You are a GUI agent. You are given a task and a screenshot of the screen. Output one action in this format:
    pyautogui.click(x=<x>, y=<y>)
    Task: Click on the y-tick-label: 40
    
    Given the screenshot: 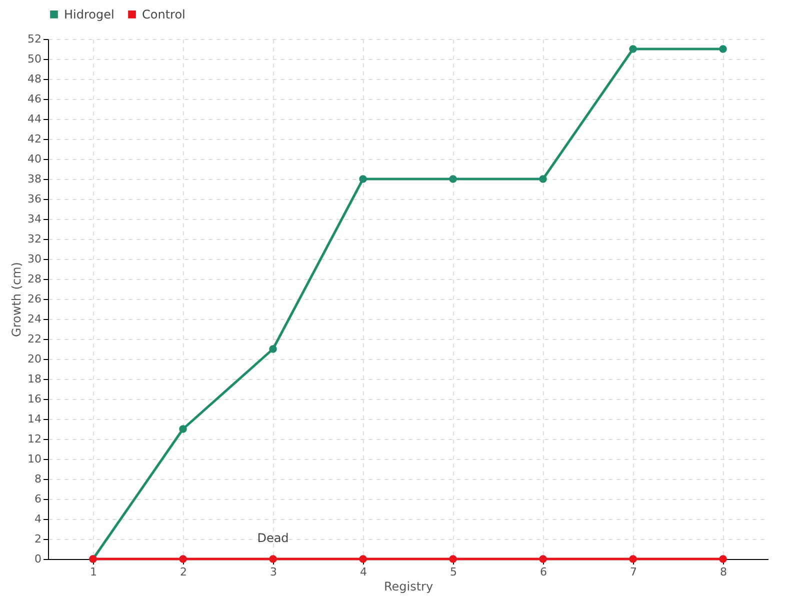 What is the action you would take?
    pyautogui.click(x=35, y=159)
    